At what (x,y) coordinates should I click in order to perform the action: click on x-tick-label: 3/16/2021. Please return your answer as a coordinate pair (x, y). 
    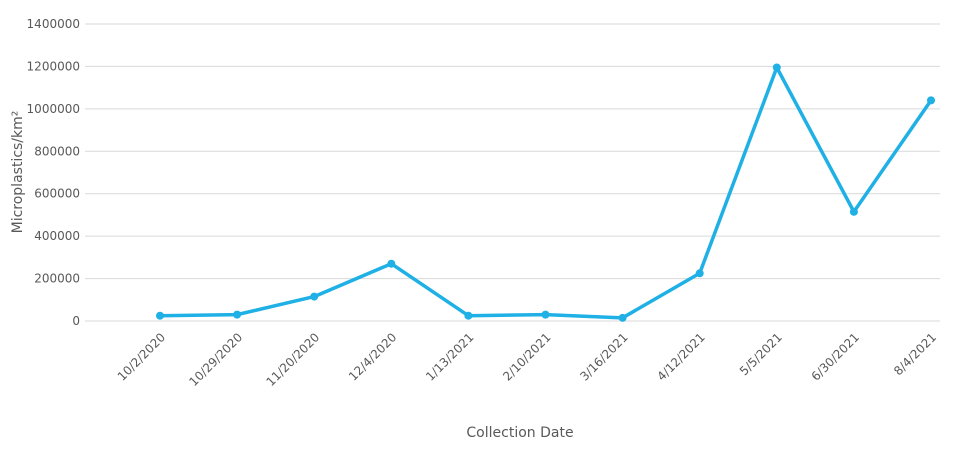
    Looking at the image, I should click on (603, 356).